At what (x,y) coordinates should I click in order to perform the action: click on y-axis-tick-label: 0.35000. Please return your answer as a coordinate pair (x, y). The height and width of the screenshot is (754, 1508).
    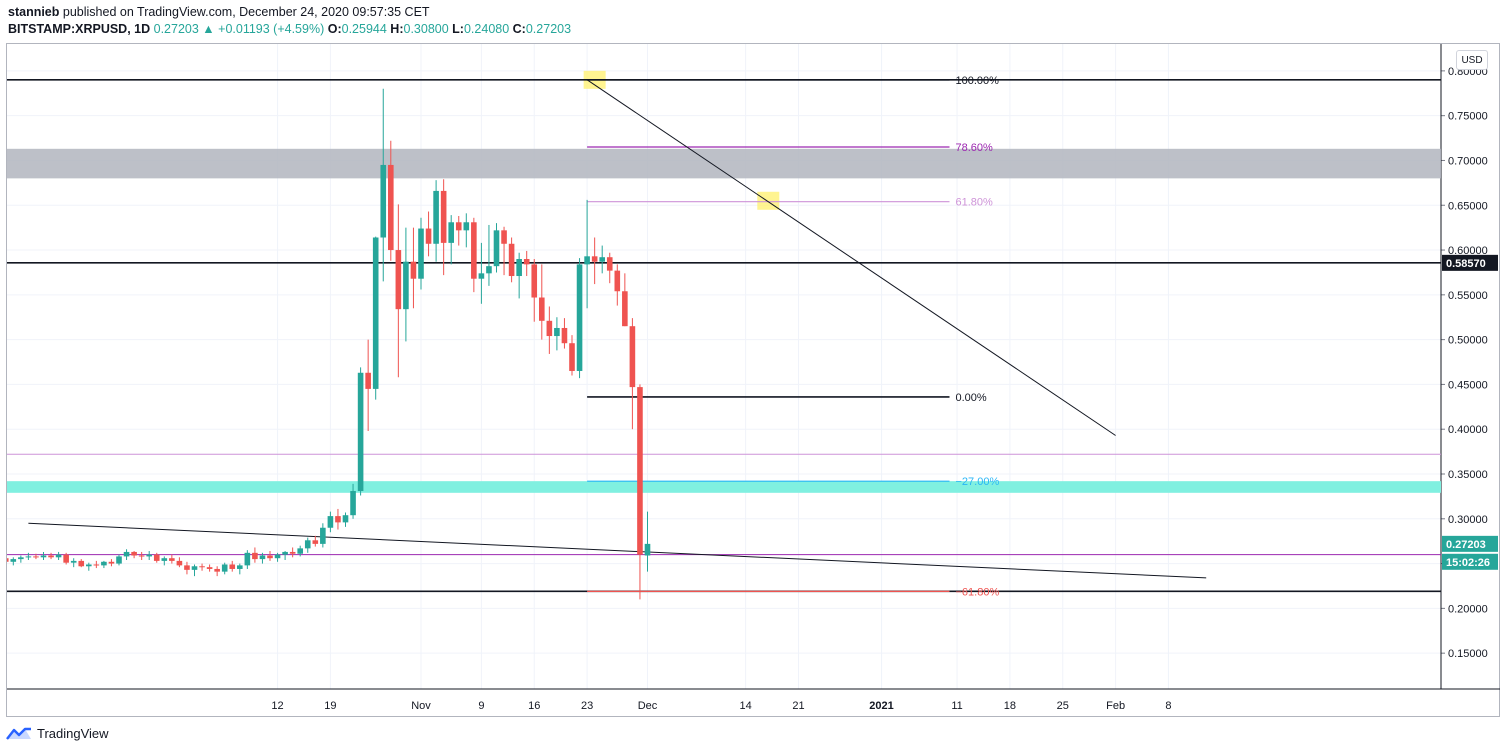
    Looking at the image, I should click on (1468, 475).